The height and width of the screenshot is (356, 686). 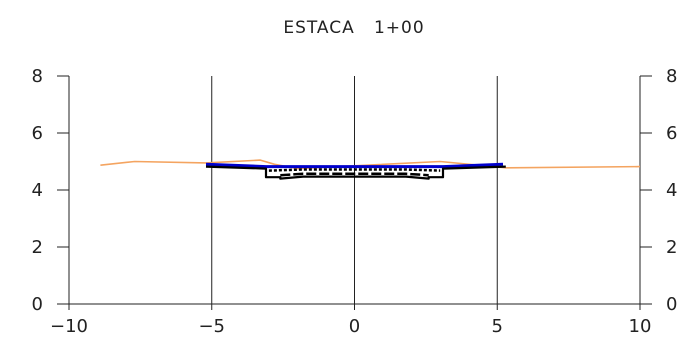 I want to click on y-tick-label-right-2: 4, so click(x=671, y=190).